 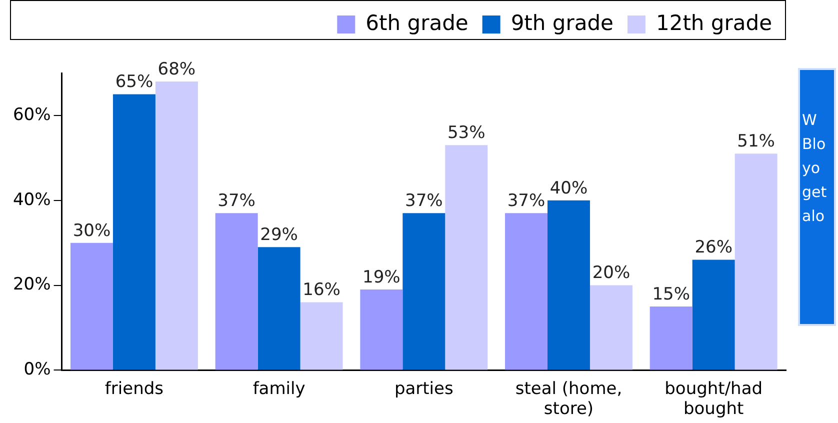 What do you see at coordinates (417, 22) in the screenshot?
I see `legend-label: 6th grade` at bounding box center [417, 22].